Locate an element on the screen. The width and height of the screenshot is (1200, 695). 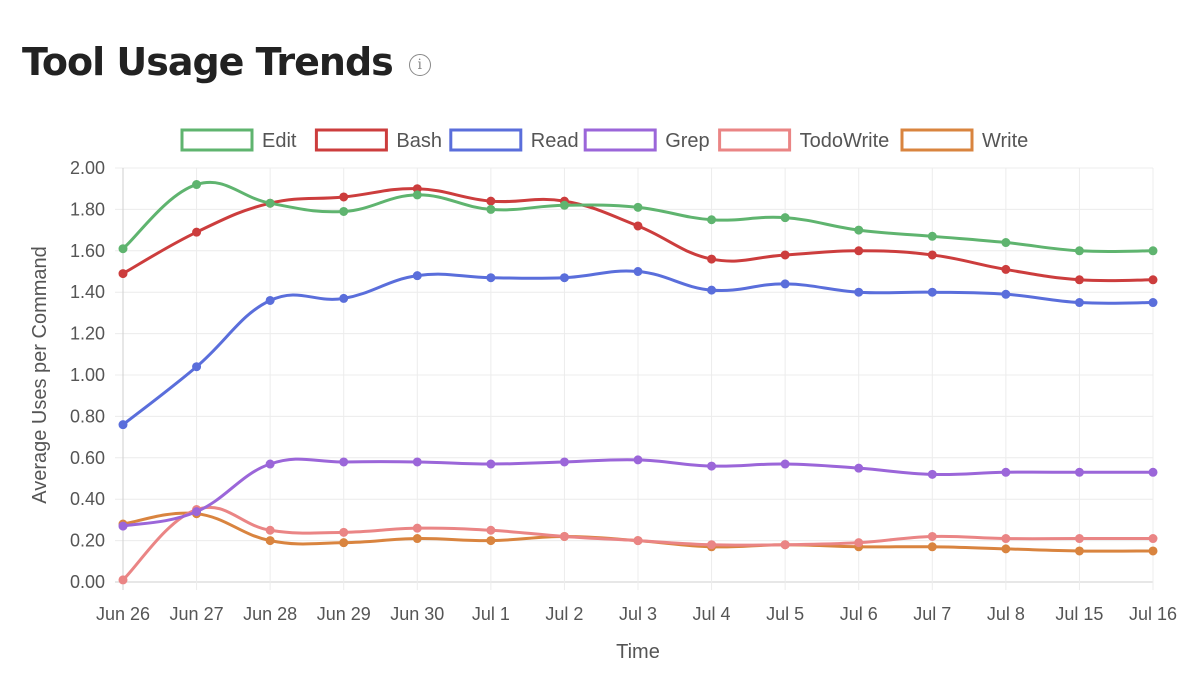
legend-item-bash: Bash is located at coordinates (378, 140).